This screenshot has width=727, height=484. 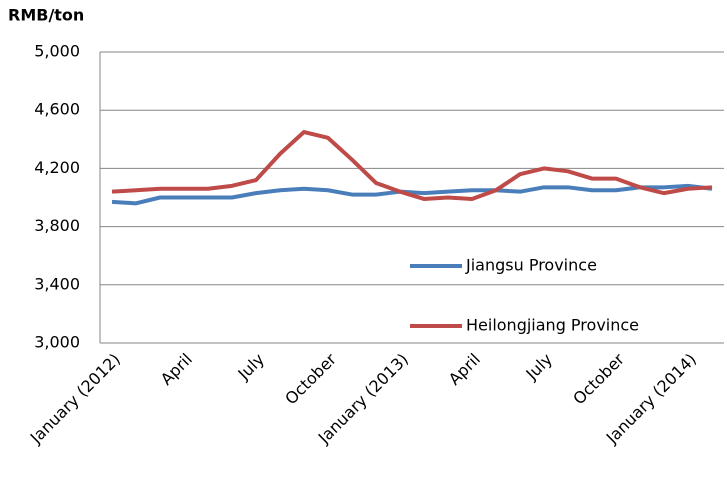 What do you see at coordinates (75, 399) in the screenshot?
I see `x-tick-label: January (2012)` at bounding box center [75, 399].